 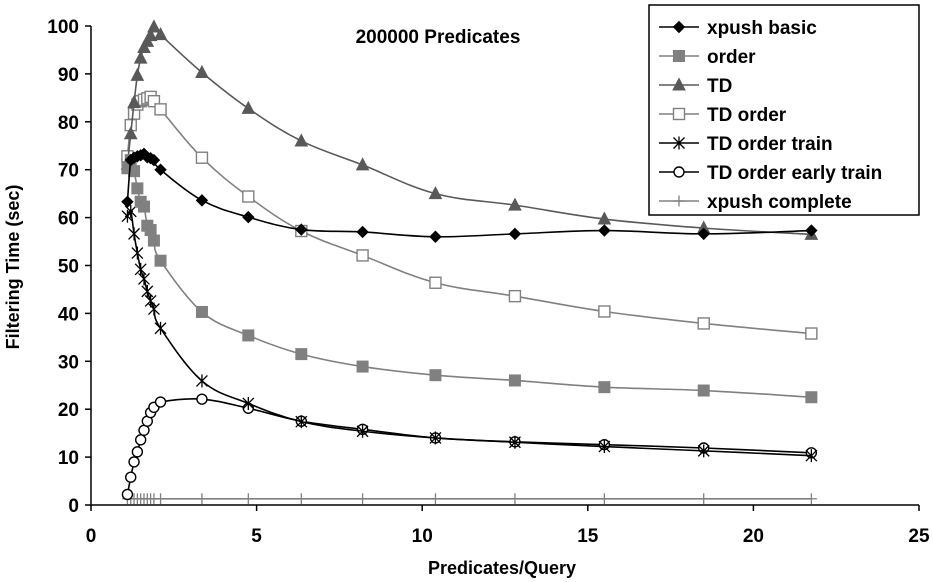 I want to click on legend-marker-xpush-complete, so click(x=679, y=201).